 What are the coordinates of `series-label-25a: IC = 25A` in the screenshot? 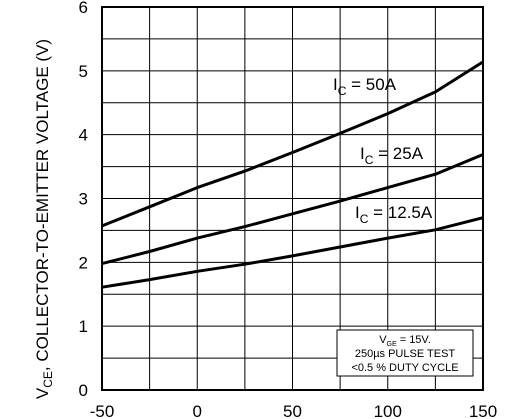 It's located at (392, 155).